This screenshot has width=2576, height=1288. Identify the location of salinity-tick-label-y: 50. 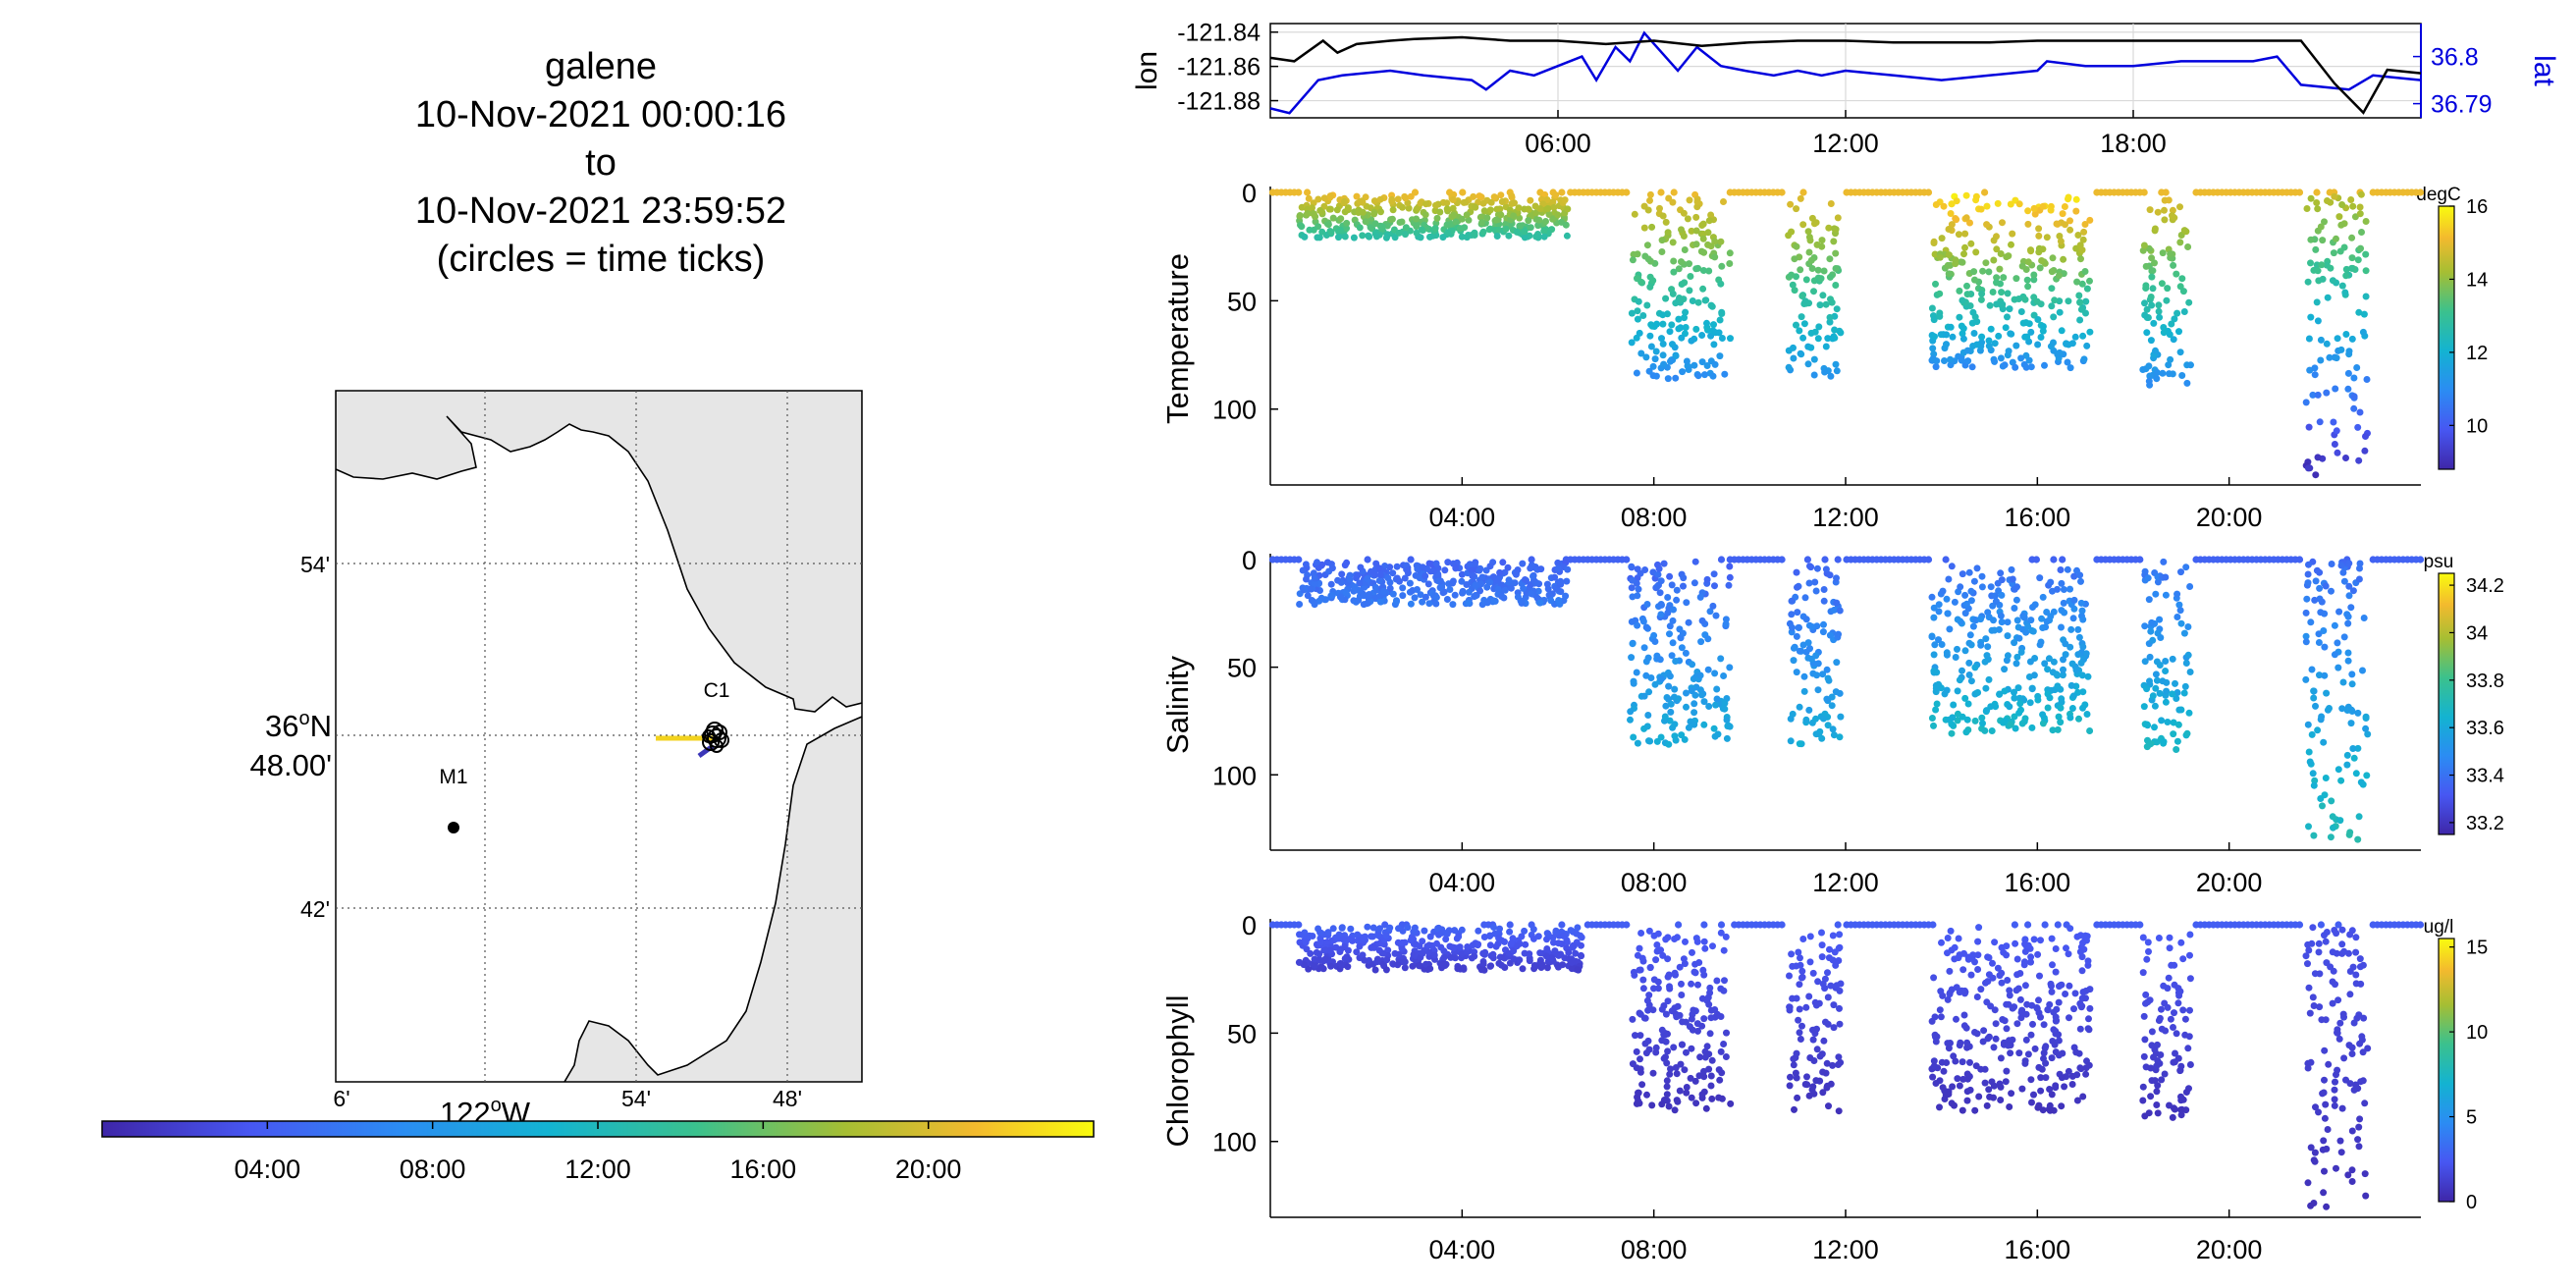
(1242, 668).